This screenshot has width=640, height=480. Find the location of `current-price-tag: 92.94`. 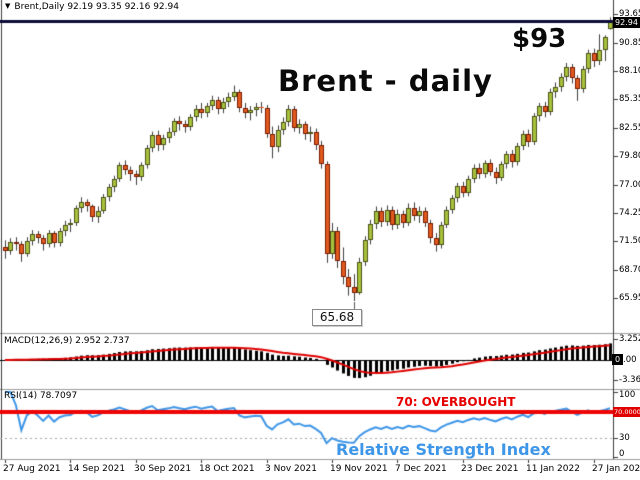

current-price-tag: 92.94 is located at coordinates (626, 22).